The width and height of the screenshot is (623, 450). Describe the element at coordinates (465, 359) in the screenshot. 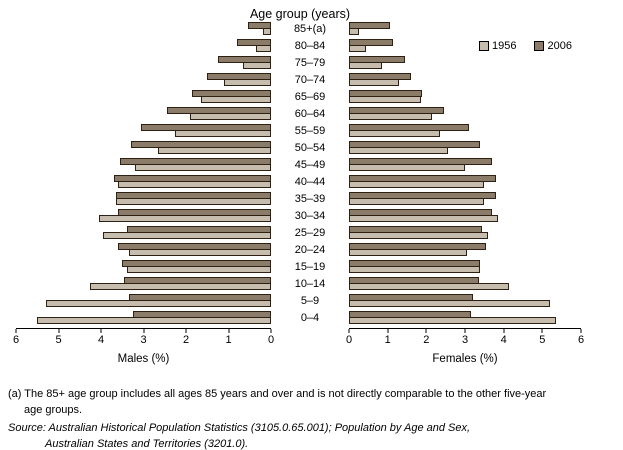

I see `female-axis-label: Females (%)` at that location.